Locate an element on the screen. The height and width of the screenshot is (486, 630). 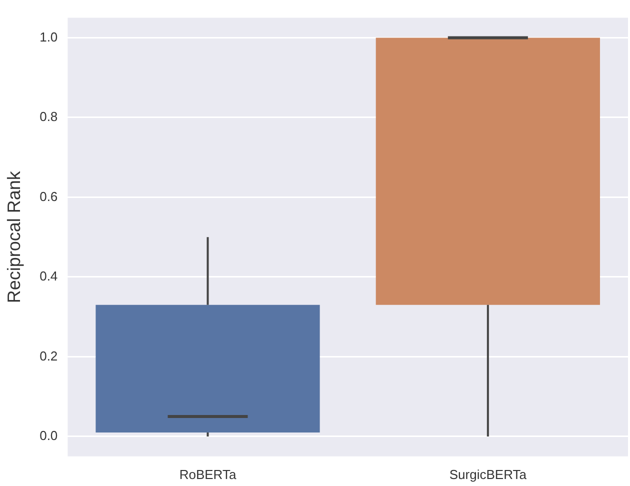
y-tick-label: 0.0 is located at coordinates (49, 436).